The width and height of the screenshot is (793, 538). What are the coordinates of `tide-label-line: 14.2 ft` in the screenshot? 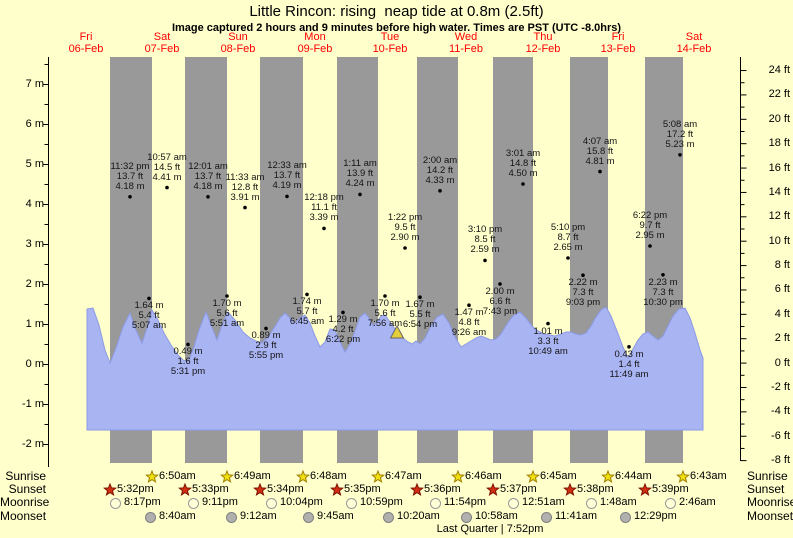 It's located at (440, 170).